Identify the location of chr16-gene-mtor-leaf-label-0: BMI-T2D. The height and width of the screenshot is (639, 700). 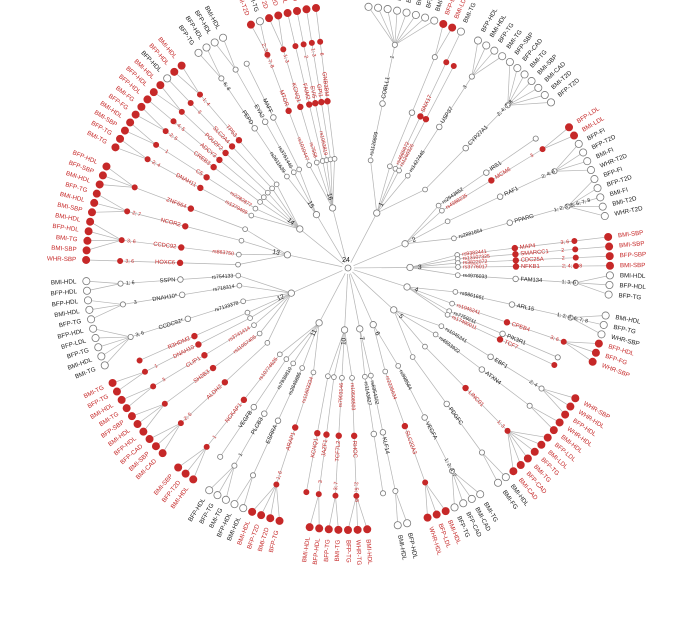
(243, 8).